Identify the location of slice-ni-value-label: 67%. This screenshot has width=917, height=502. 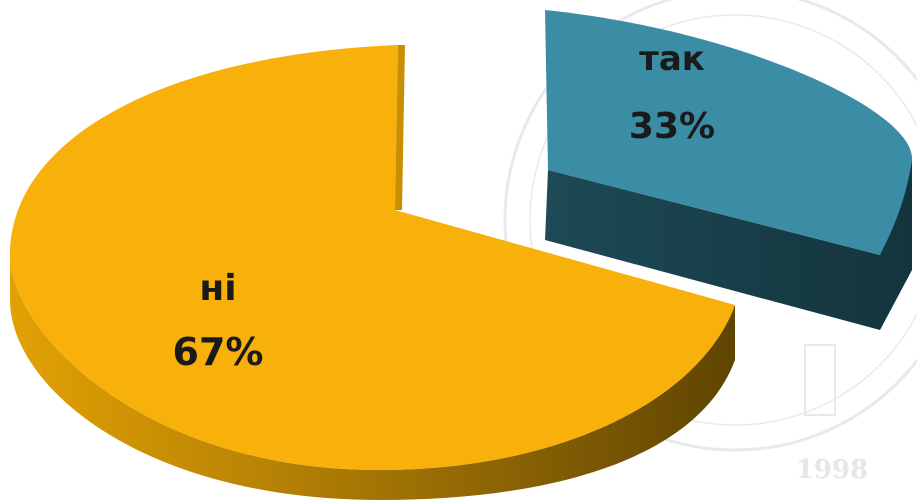
(218, 352).